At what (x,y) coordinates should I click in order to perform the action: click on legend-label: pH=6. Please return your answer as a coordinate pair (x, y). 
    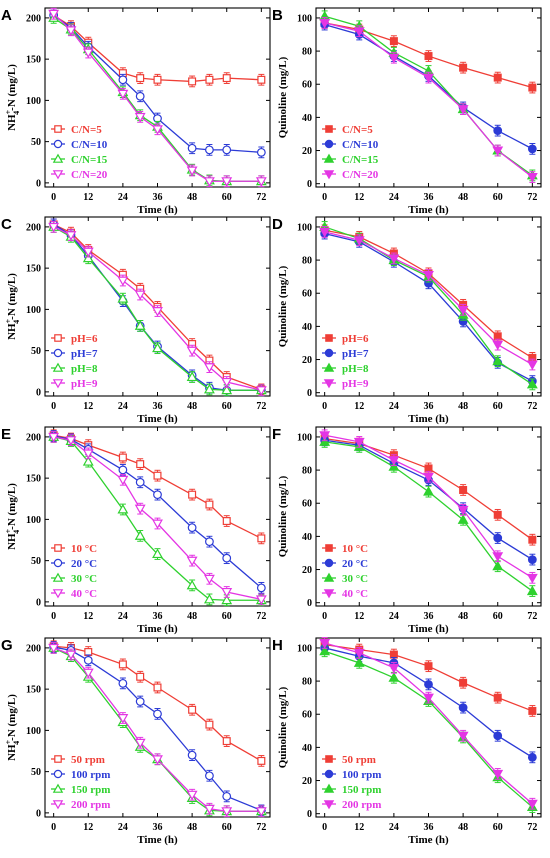
    Looking at the image, I should click on (355, 339).